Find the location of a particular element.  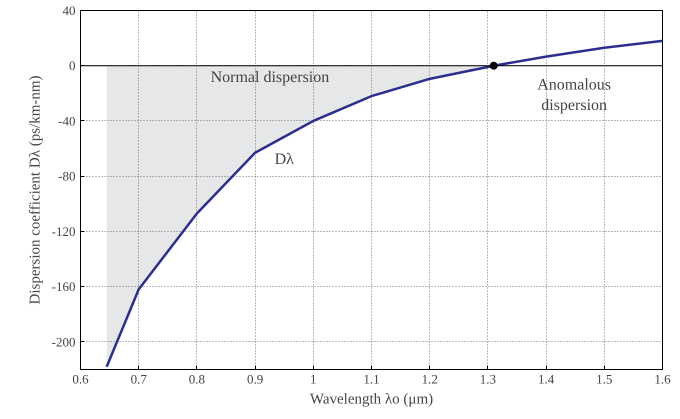

x-tick-label: 0.6 is located at coordinates (81, 379).